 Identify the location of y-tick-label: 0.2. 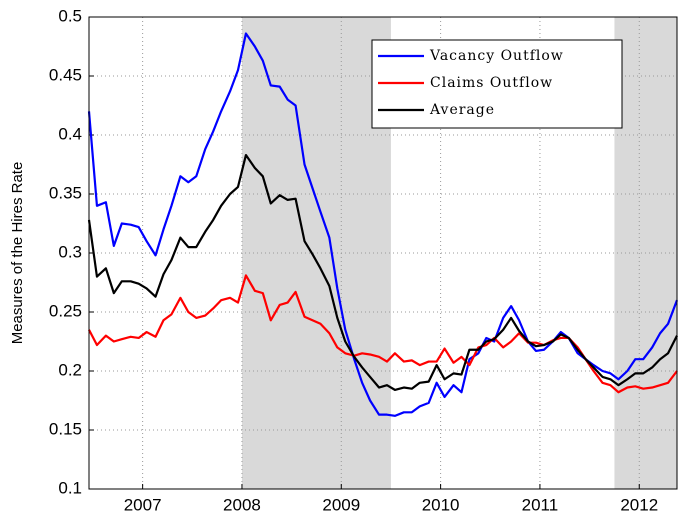
(70, 369).